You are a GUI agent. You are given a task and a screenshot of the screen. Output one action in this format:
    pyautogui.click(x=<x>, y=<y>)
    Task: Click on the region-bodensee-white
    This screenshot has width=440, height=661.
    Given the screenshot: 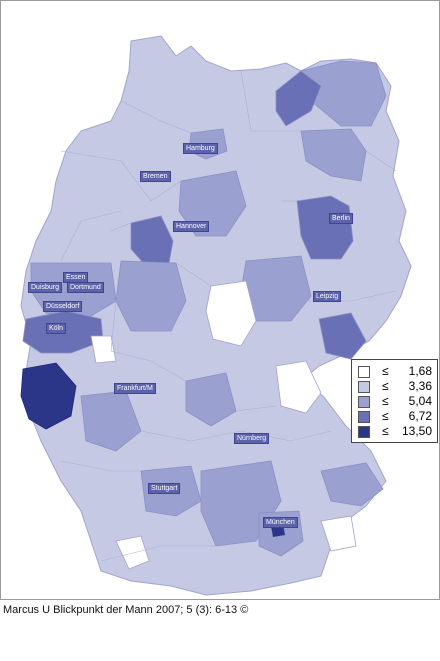 What is the action you would take?
    pyautogui.click(x=132, y=552)
    